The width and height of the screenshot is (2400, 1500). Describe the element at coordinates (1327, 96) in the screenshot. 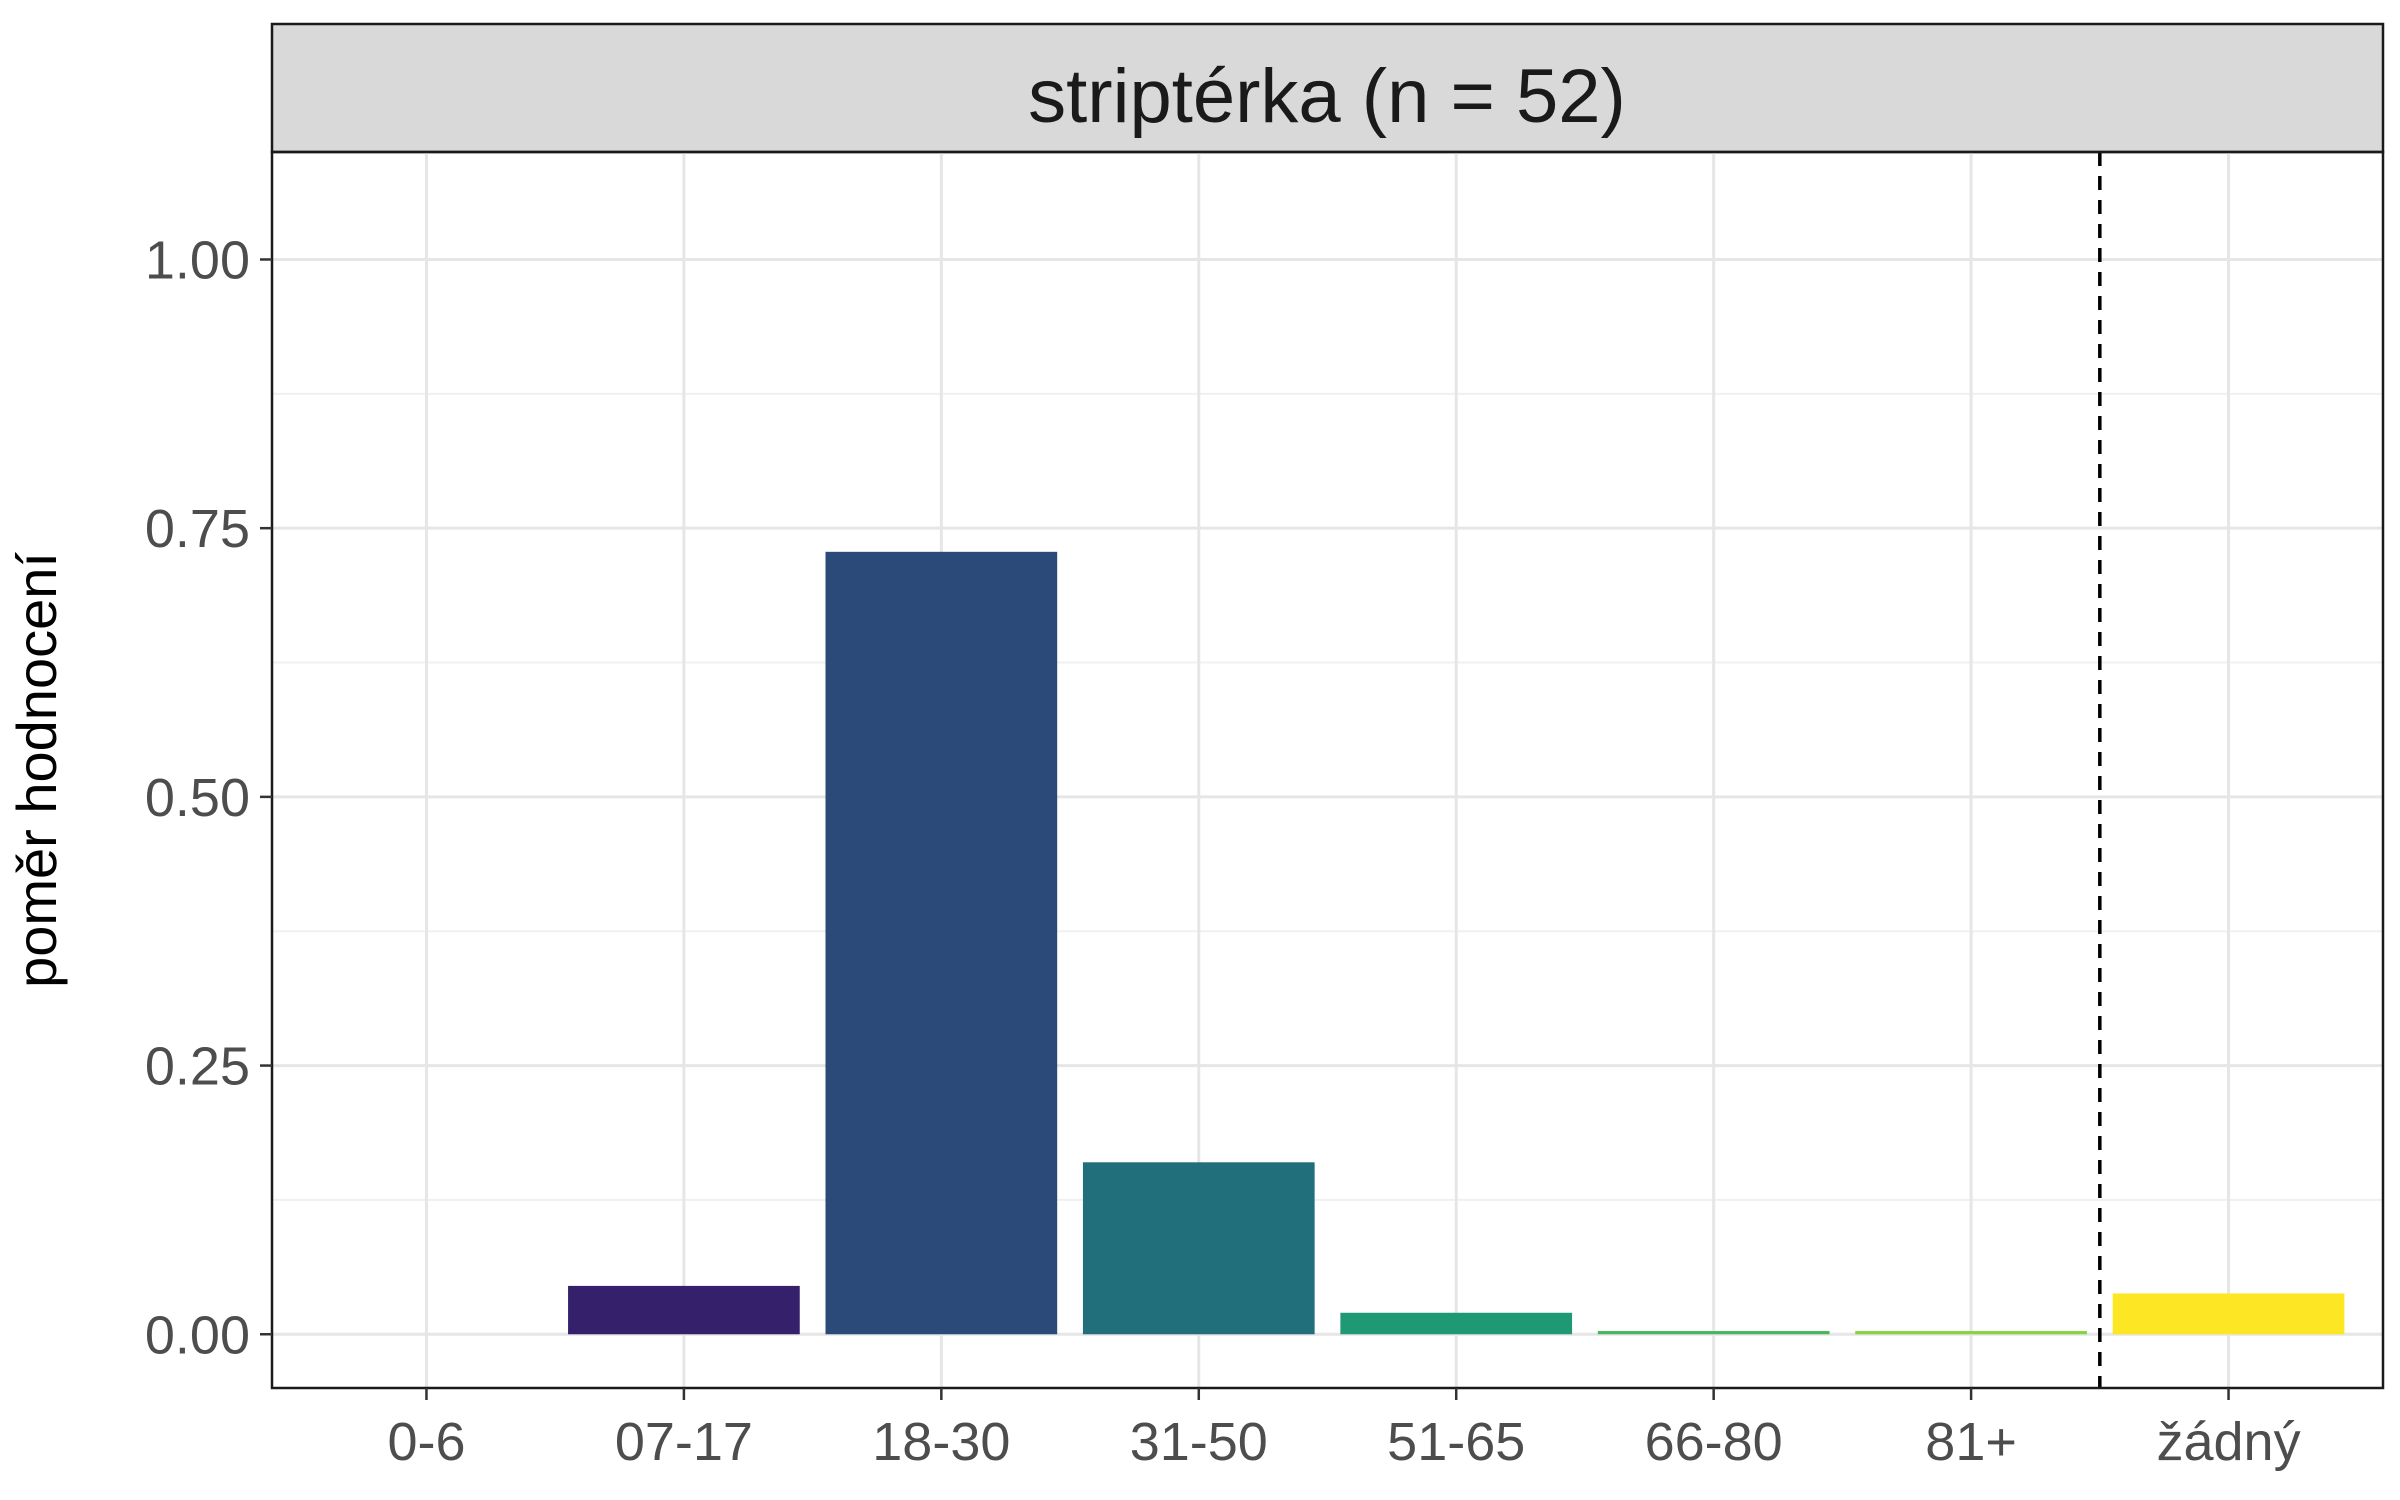

I see `facet-title: striptérka (n = 52)` at that location.